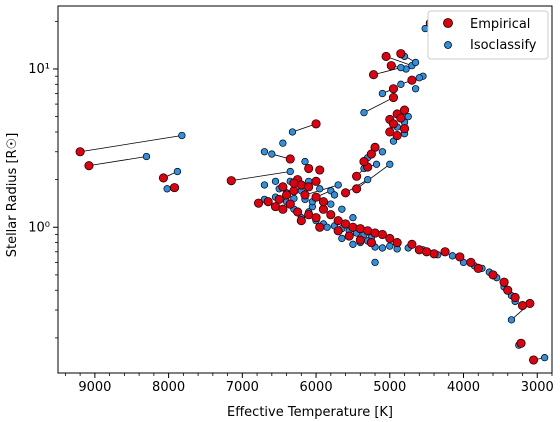 This screenshot has width=560, height=422. Describe the element at coordinates (12, 195) in the screenshot. I see `y-axis-title: Stellar Radius [R☉]` at that location.